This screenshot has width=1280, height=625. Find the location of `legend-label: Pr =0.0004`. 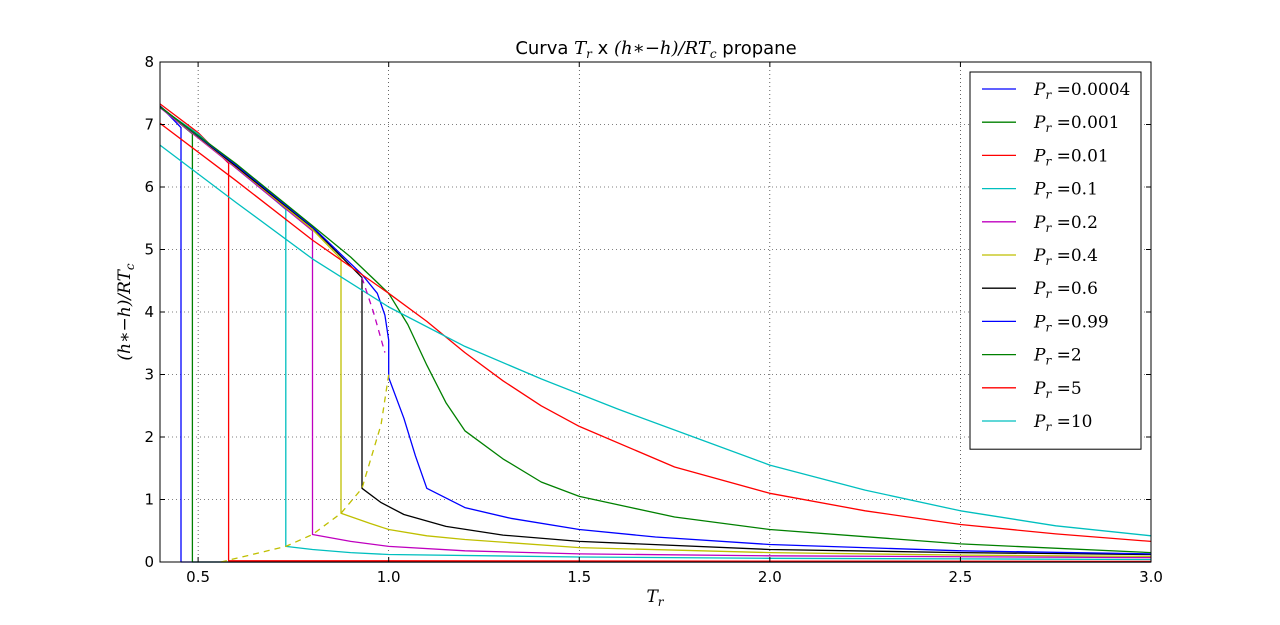

legend-label: Pr =0.0004 is located at coordinates (1081, 91).